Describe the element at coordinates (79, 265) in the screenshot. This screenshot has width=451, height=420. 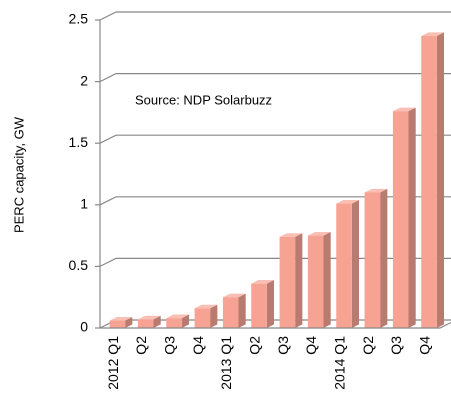
I see `y-tick-label: 0.5` at that location.